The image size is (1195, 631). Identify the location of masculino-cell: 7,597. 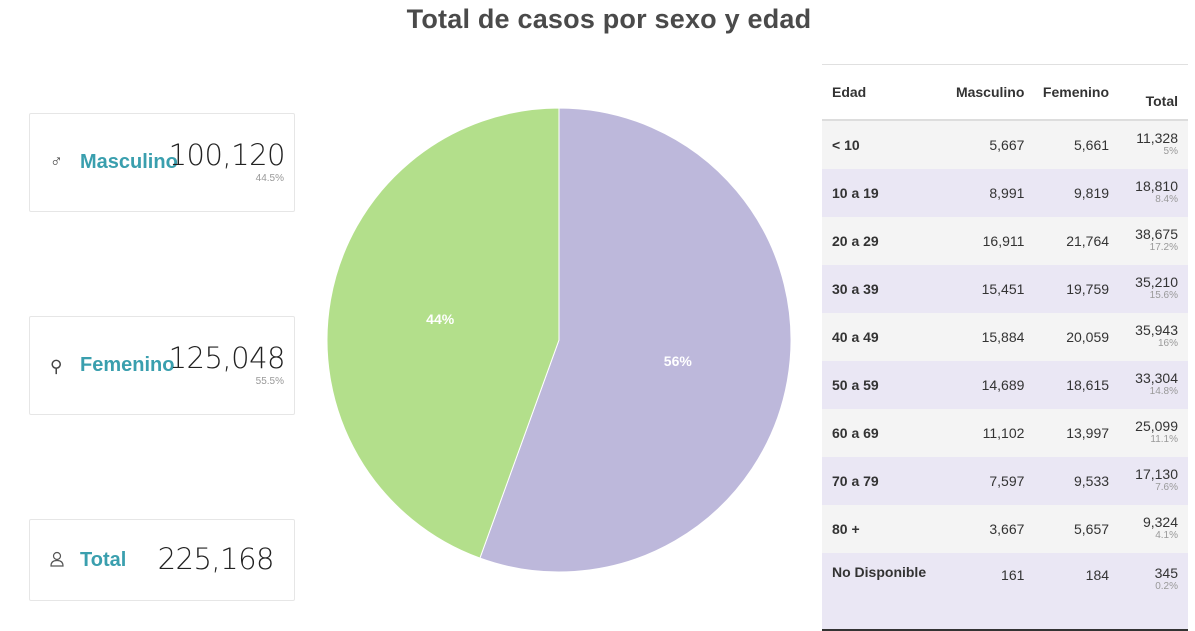
(1007, 481).